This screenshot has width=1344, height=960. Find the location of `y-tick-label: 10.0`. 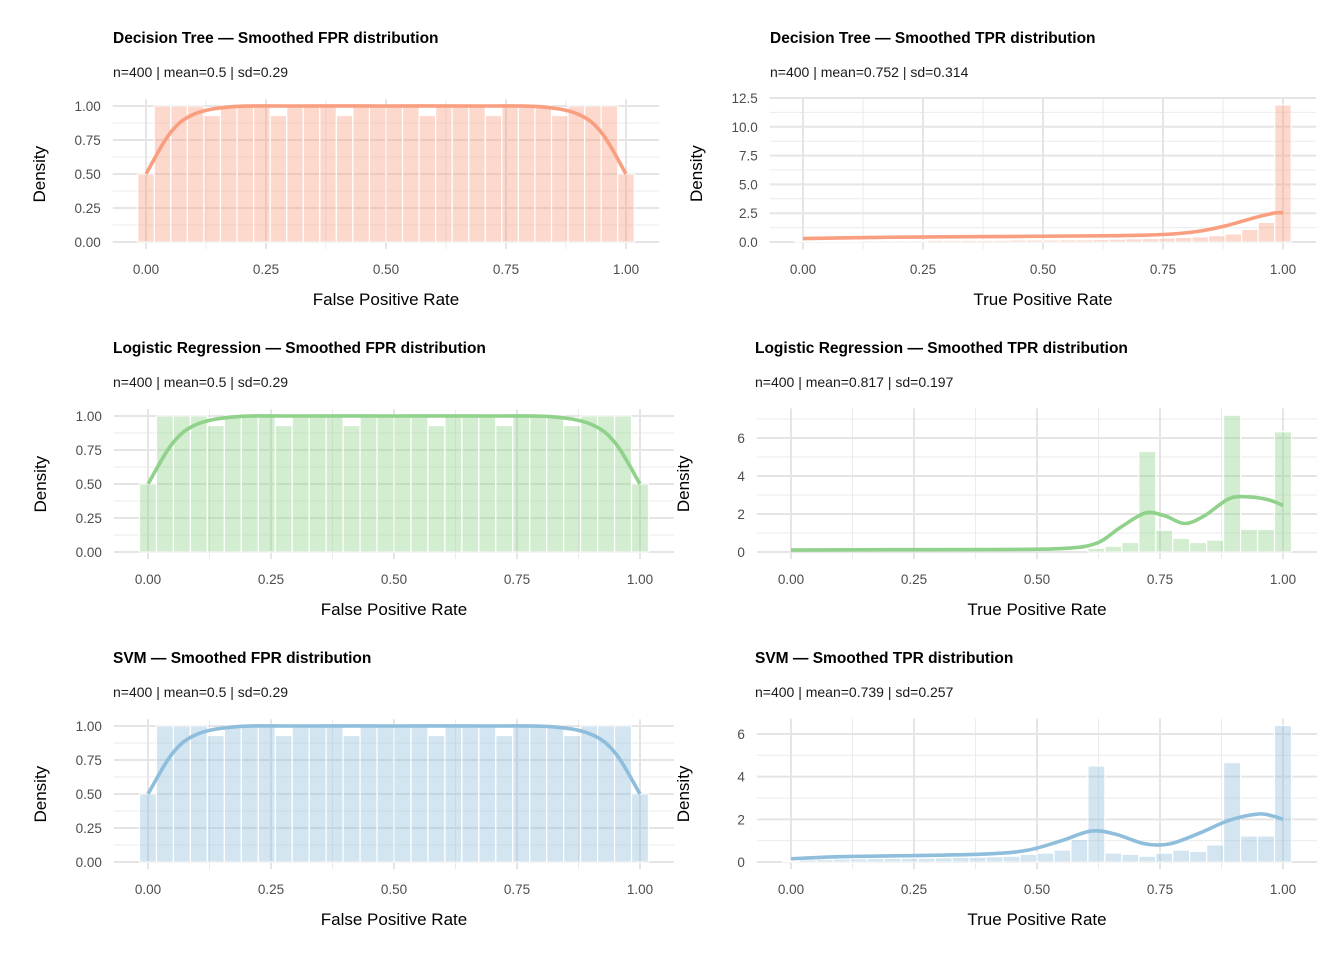

y-tick-label: 10.0 is located at coordinates (744, 127).